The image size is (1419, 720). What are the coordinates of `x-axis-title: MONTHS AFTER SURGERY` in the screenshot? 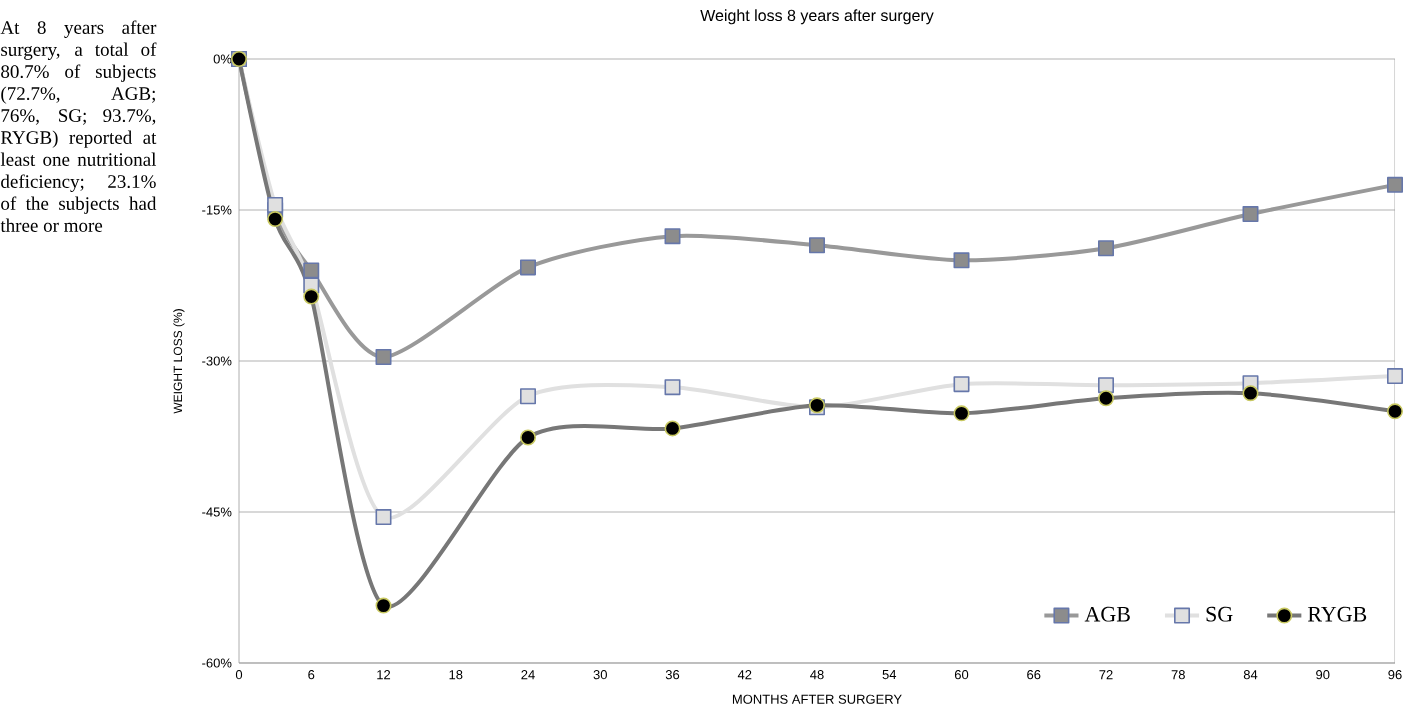 It's located at (817, 699).